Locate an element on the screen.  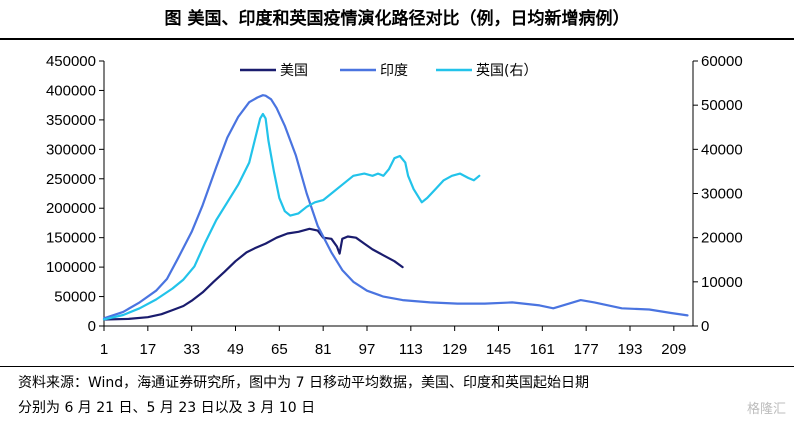
y-tick-label-left: 400000 is located at coordinates (71, 90).